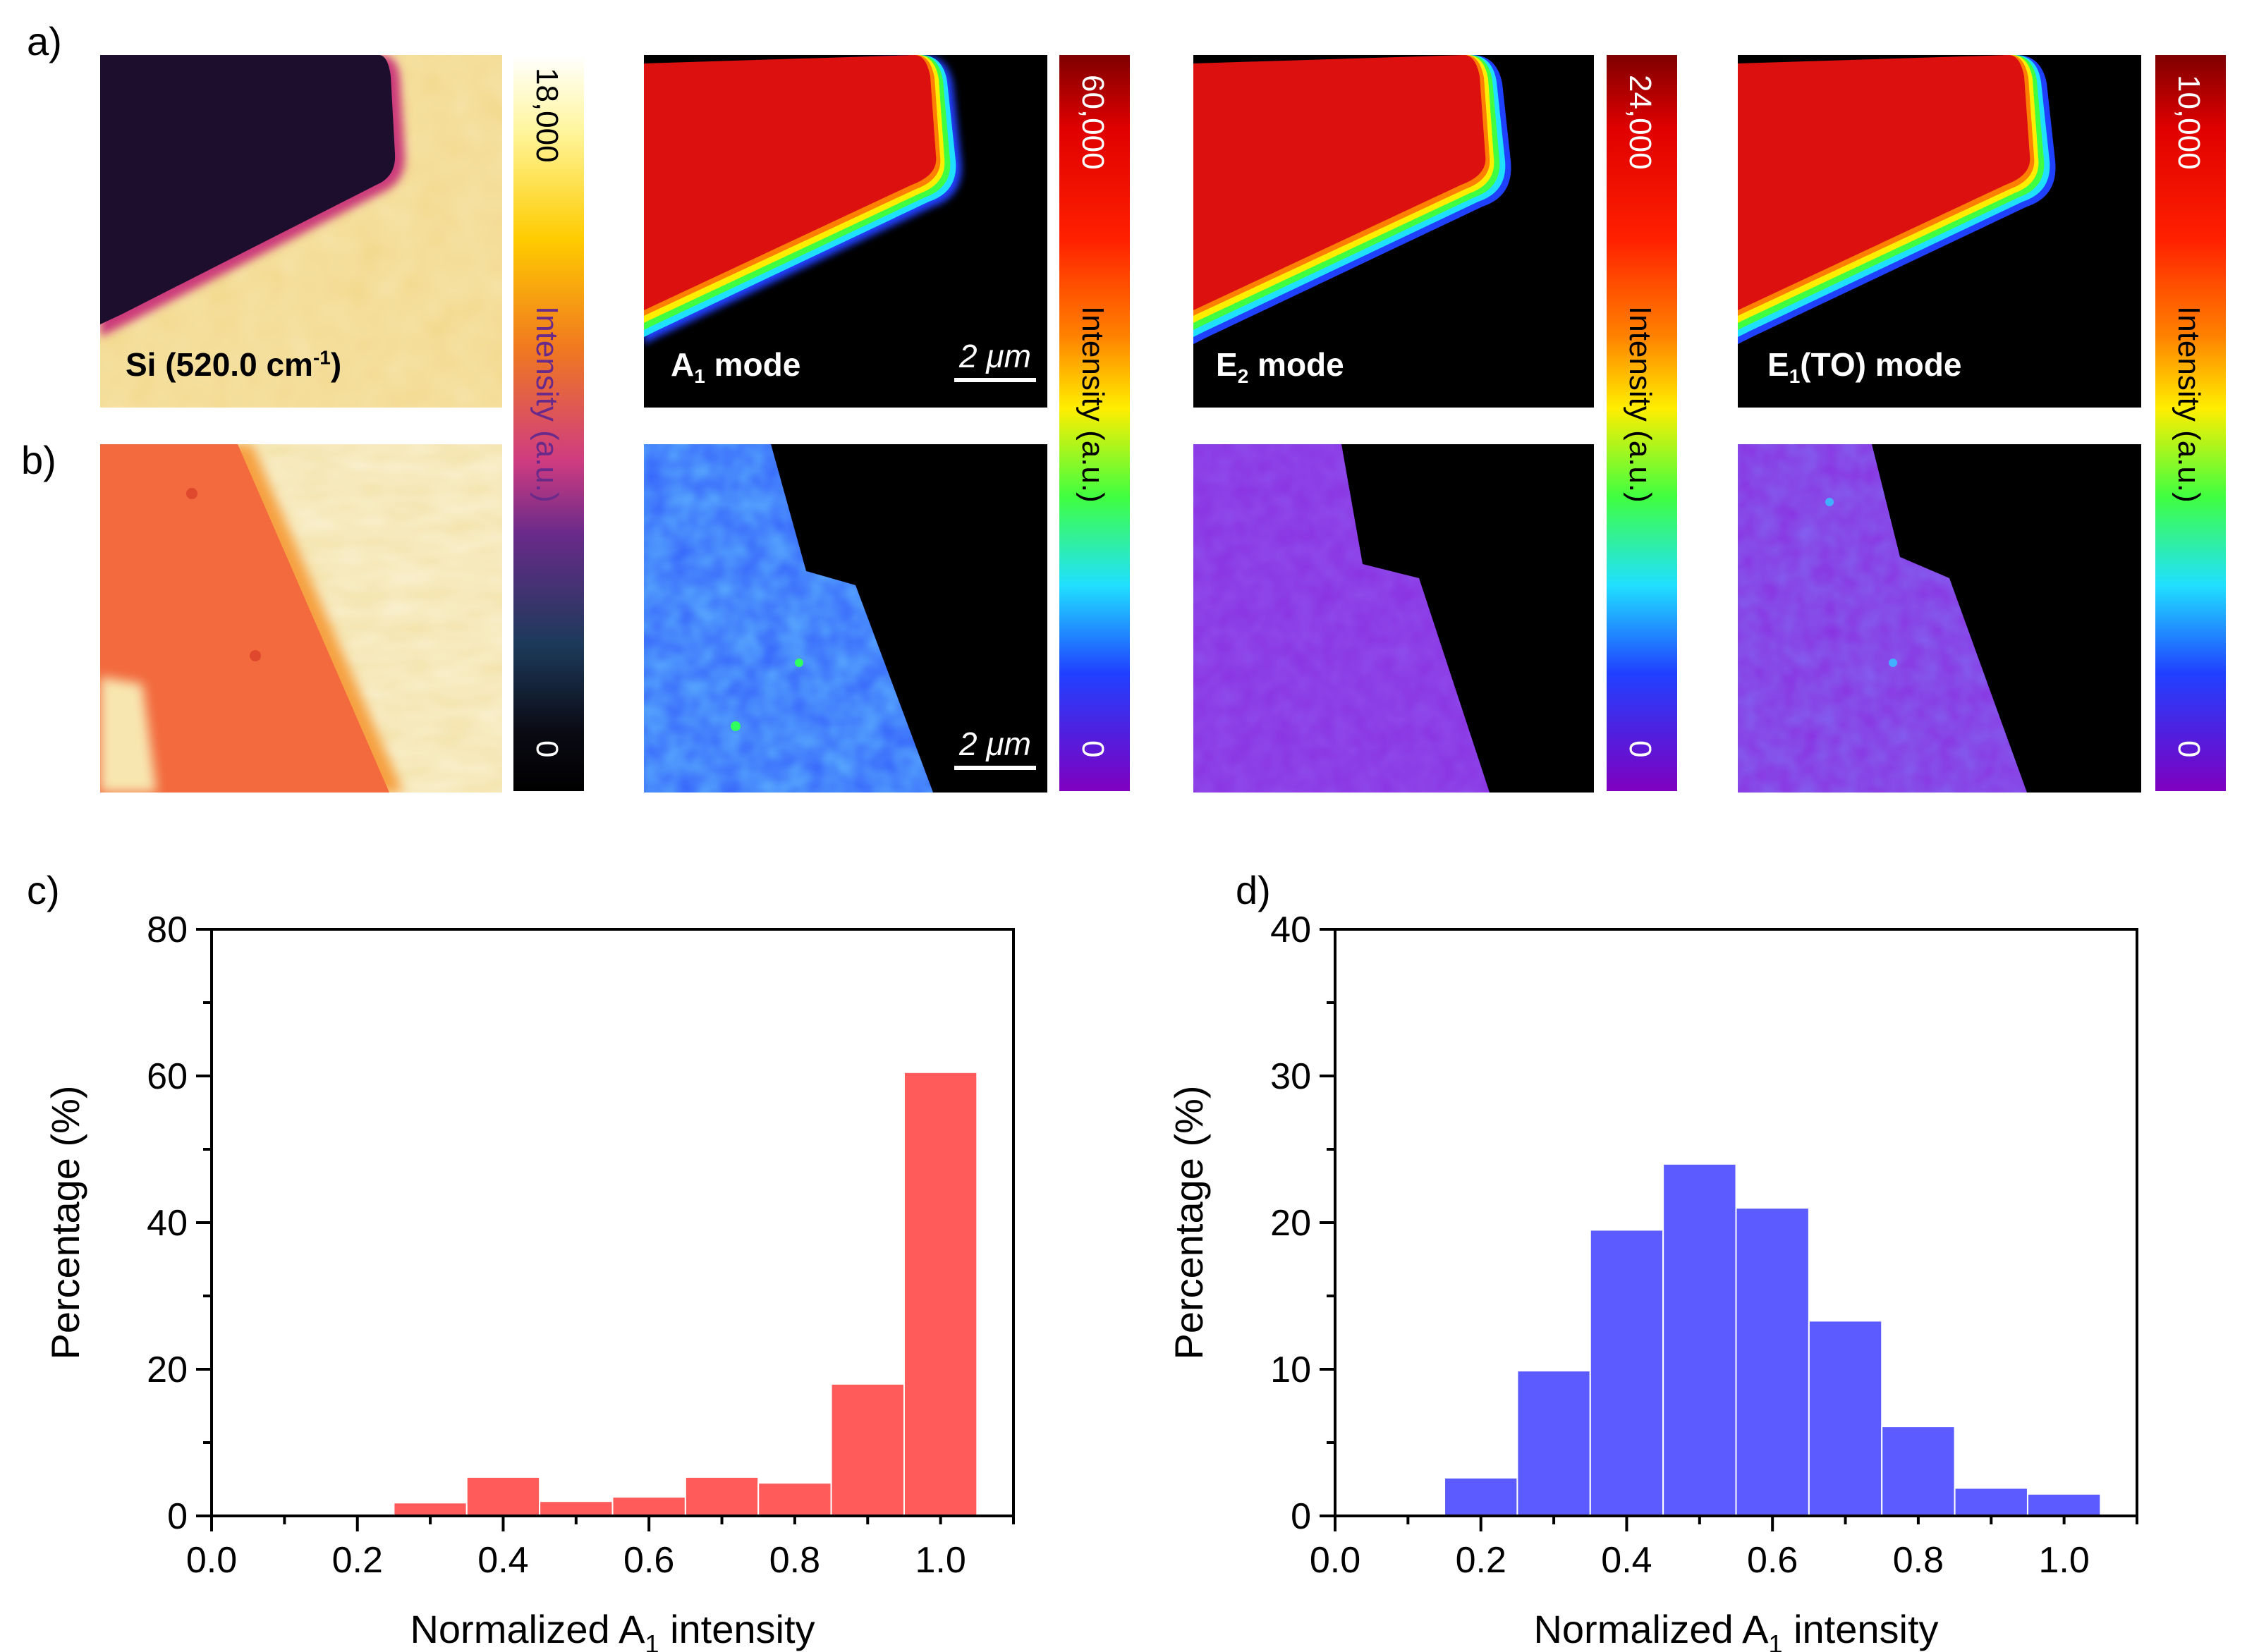 The height and width of the screenshot is (1652, 2247). What do you see at coordinates (167, 1370) in the screenshot?
I see `hist-c-y-tick-label: 20` at bounding box center [167, 1370].